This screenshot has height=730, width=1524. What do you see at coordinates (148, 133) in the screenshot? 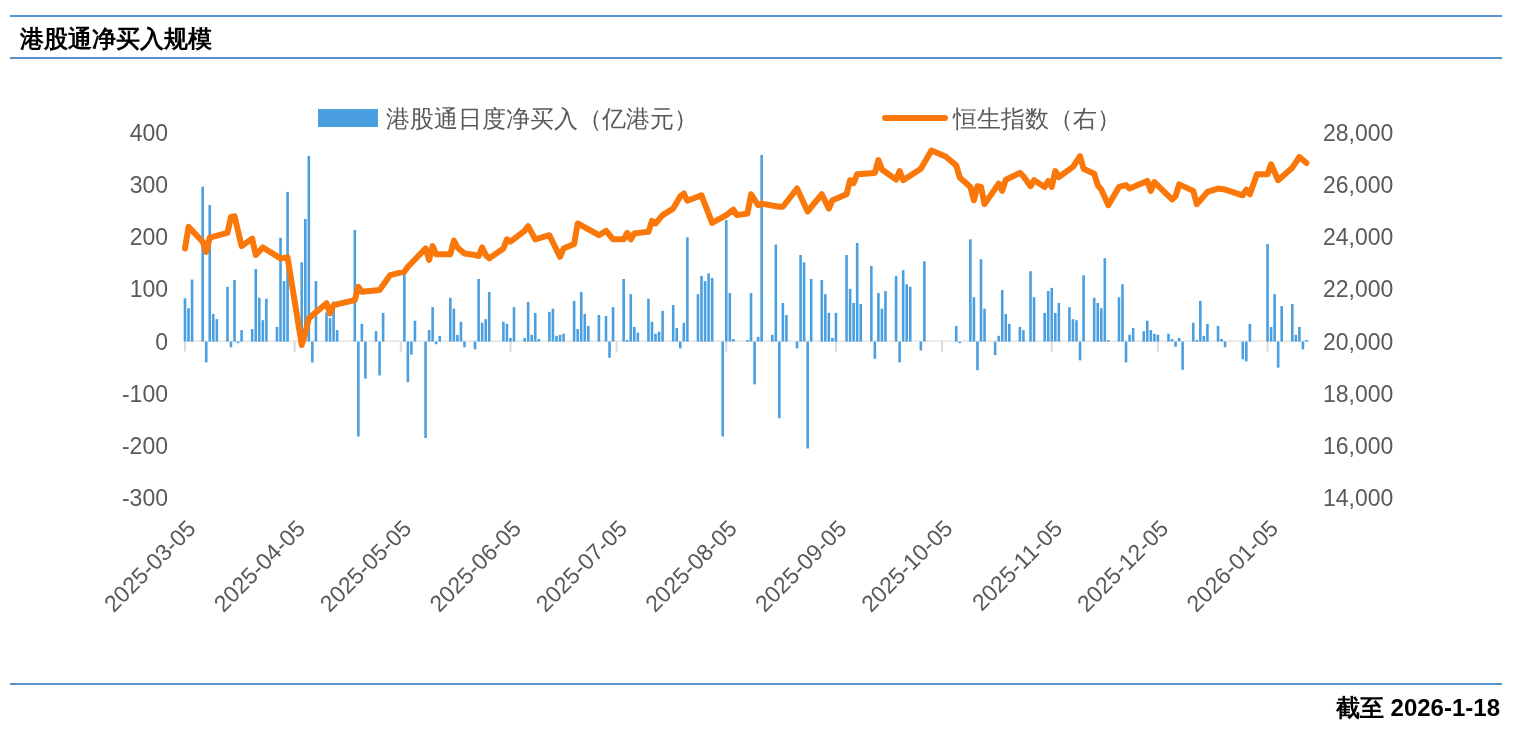
I see `y-tick-label: 400` at bounding box center [148, 133].